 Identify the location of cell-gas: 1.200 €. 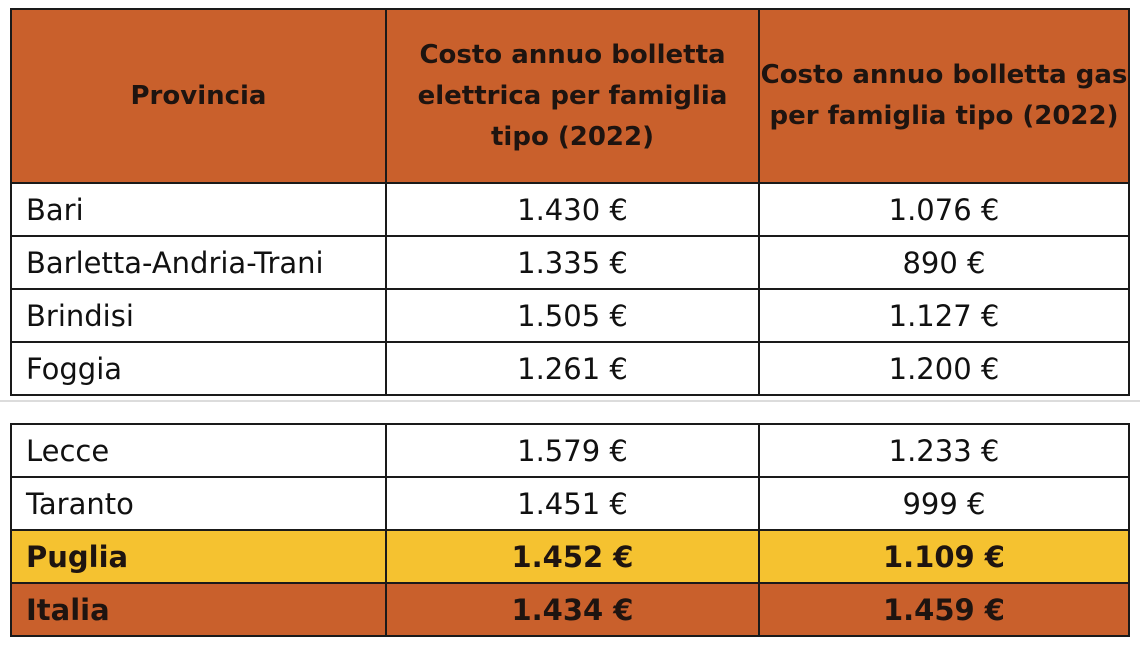
(944, 368).